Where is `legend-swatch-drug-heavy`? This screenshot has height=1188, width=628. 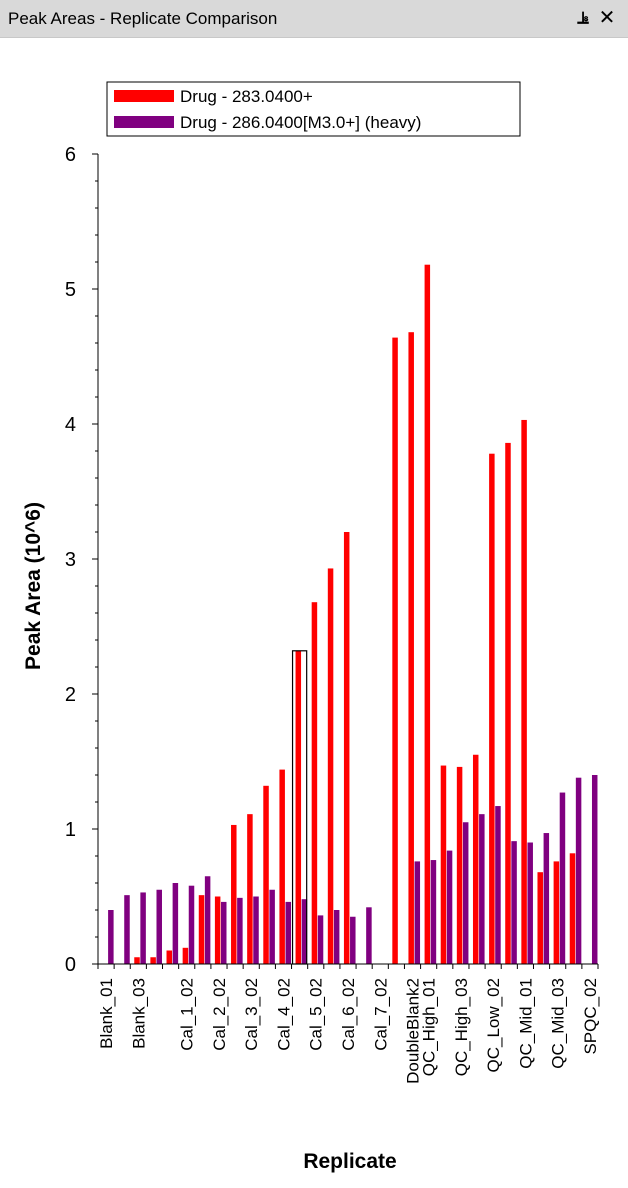
legend-swatch-drug-heavy is located at coordinates (144, 122).